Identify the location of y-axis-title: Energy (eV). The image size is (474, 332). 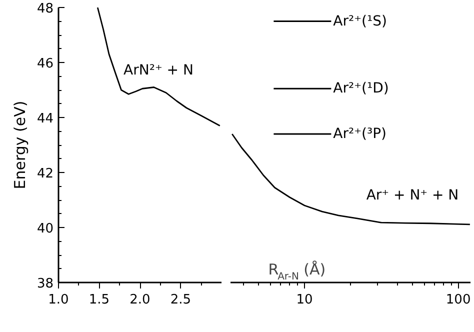
(19, 145).